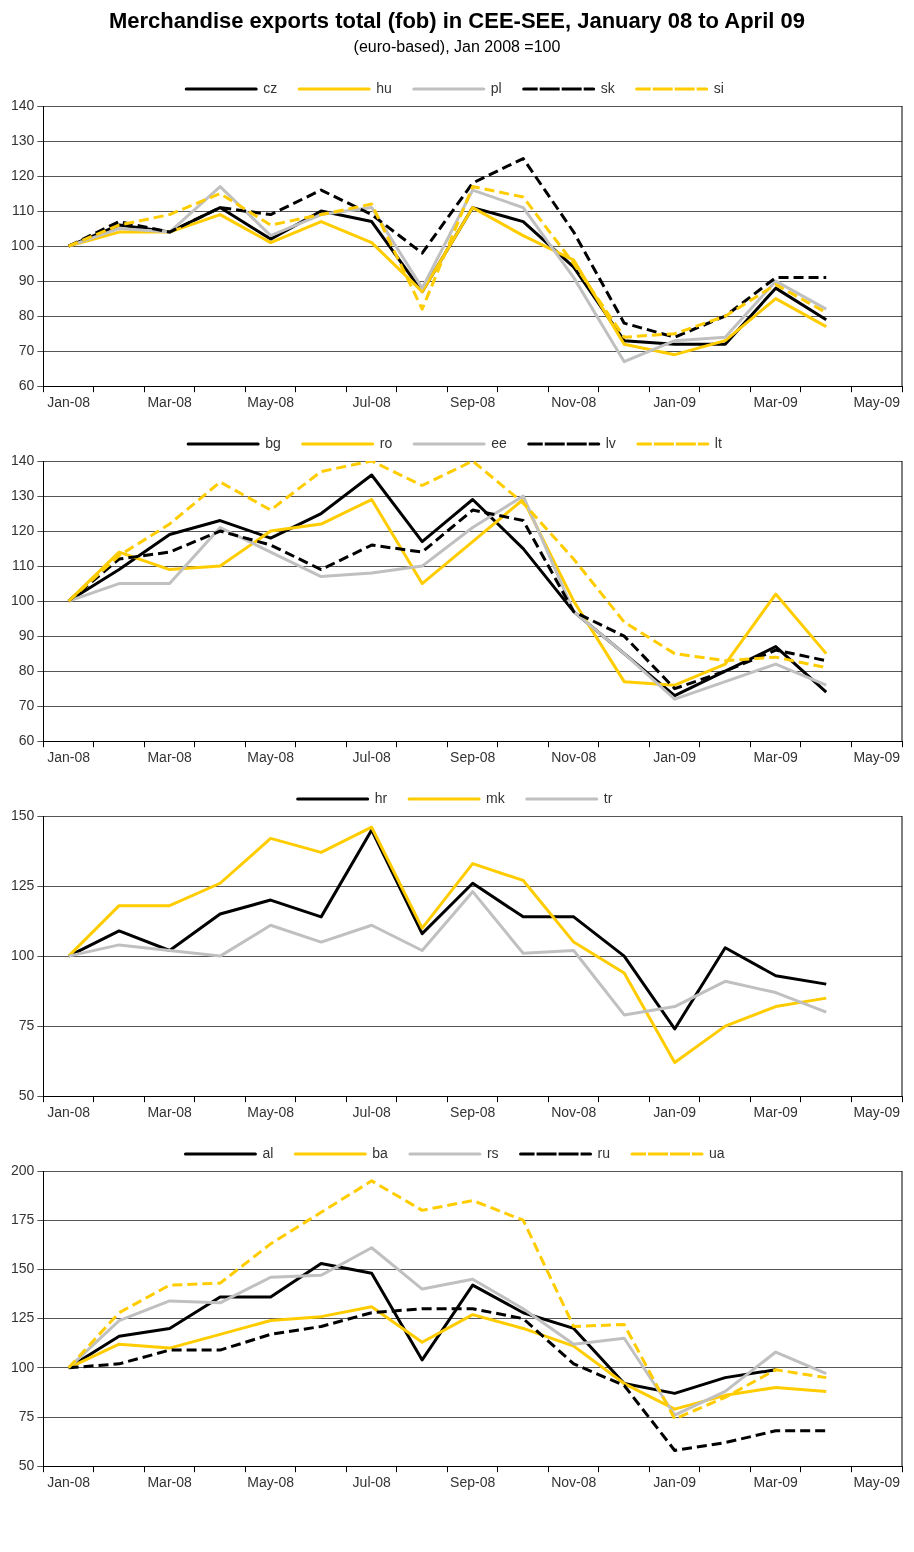 Image resolution: width=914 pixels, height=1552 pixels. Describe the element at coordinates (23, 1219) in the screenshot. I see `y-tick-label: 175` at that location.